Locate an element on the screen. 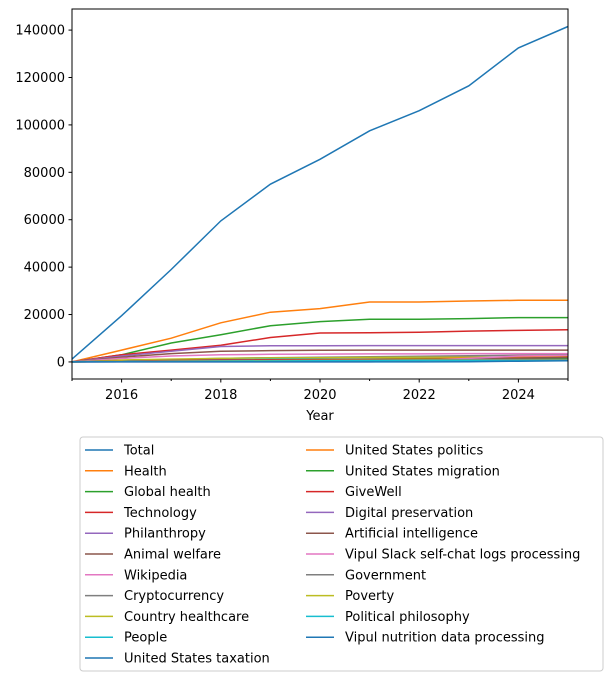 This screenshot has width=613, height=682. y-tick-label: 100000 is located at coordinates (40, 125).